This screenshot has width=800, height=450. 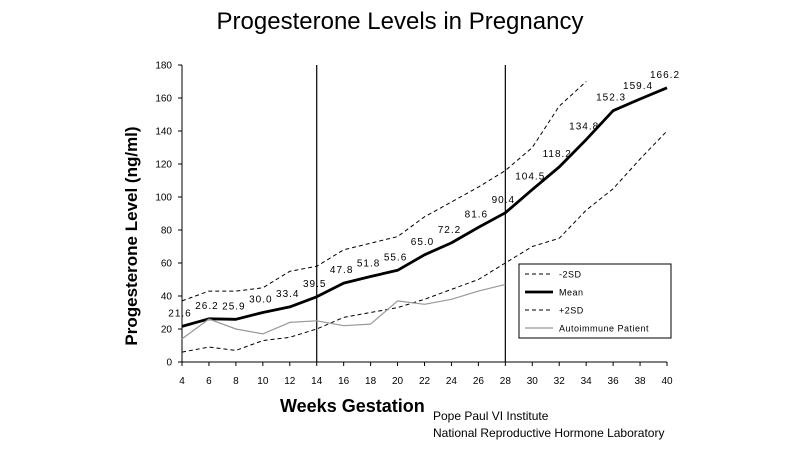 I want to click on mean-data-label: 72.2, so click(x=449, y=230).